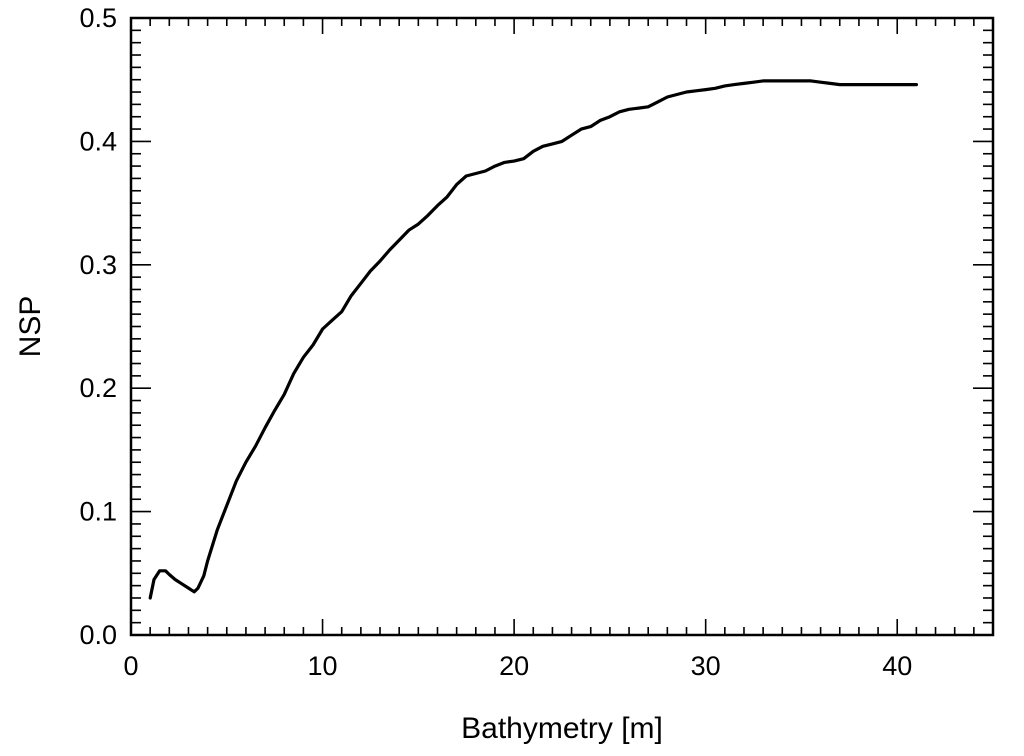 The height and width of the screenshot is (756, 1024). What do you see at coordinates (130, 666) in the screenshot?
I see `x-tick-label: 0` at bounding box center [130, 666].